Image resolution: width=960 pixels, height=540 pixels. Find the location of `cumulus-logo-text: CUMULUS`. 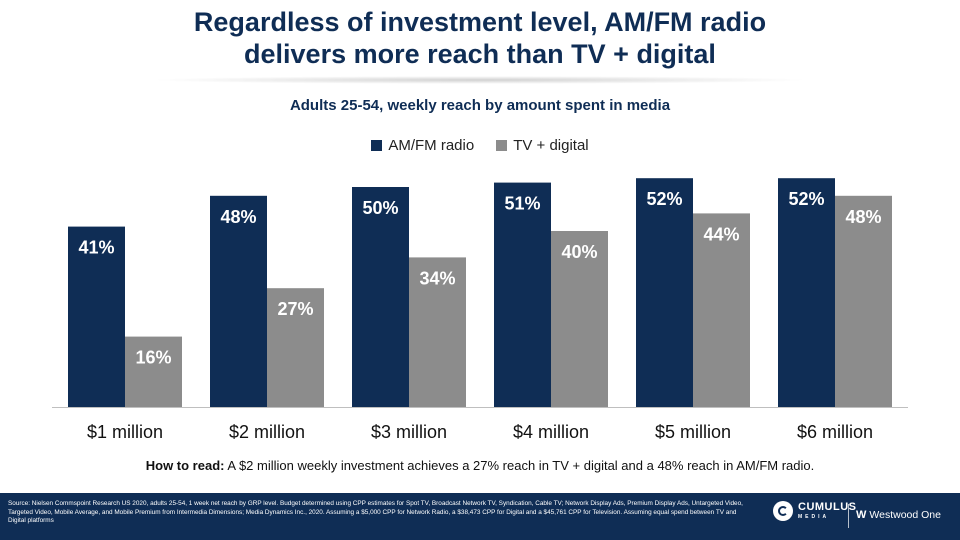

cumulus-logo-text: CUMULUS is located at coordinates (827, 506).